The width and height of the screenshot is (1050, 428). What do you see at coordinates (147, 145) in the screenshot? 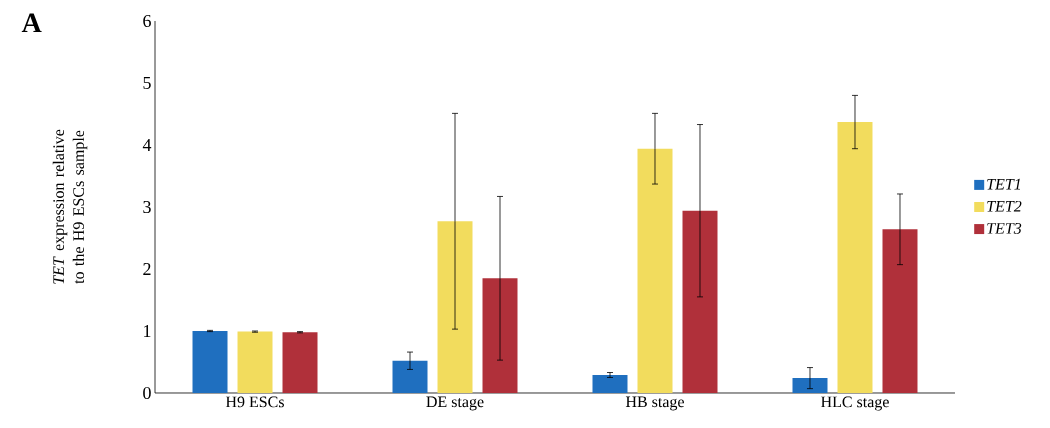
I see `y-tick-label: 4` at bounding box center [147, 145].